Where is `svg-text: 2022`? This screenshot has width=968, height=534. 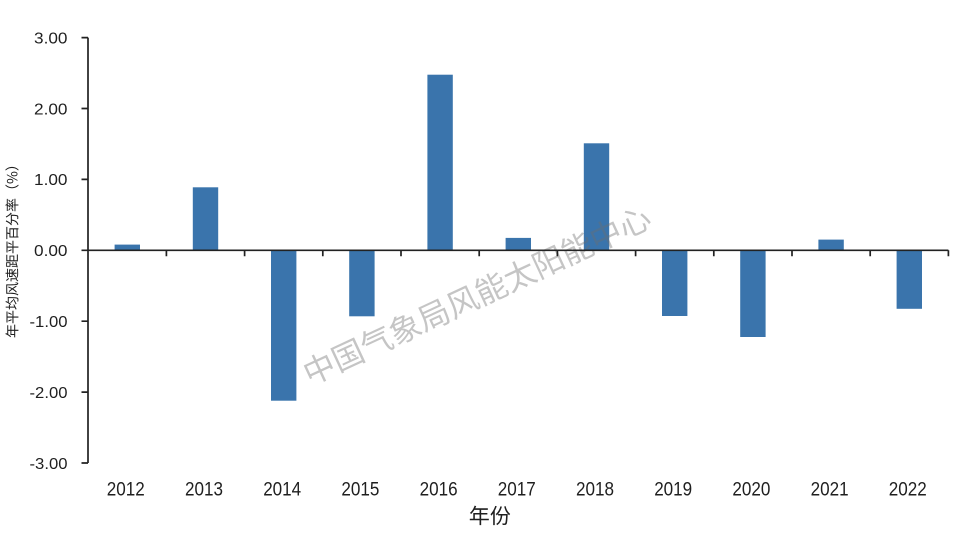
svg-text: 2022 is located at coordinates (908, 490).